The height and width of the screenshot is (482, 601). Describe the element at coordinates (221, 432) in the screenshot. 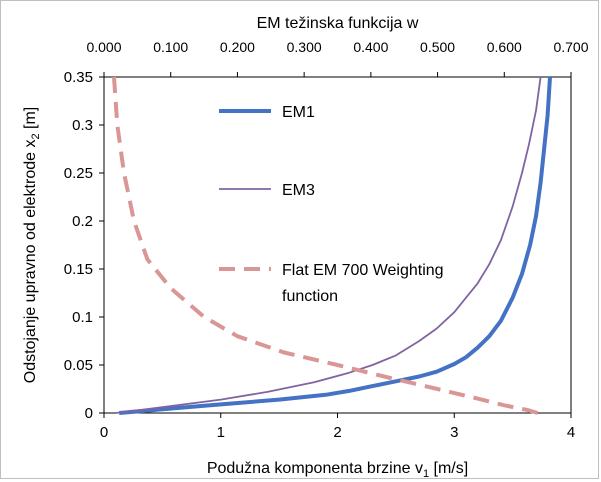

I see `x-tick-label: 1` at that location.